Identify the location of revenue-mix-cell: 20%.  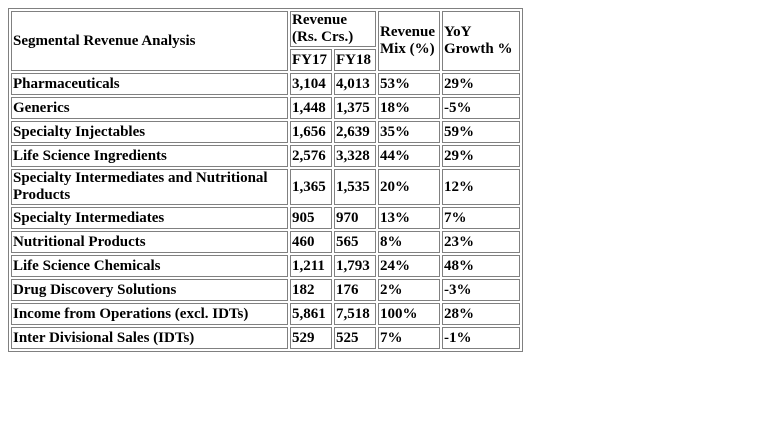
(409, 187).